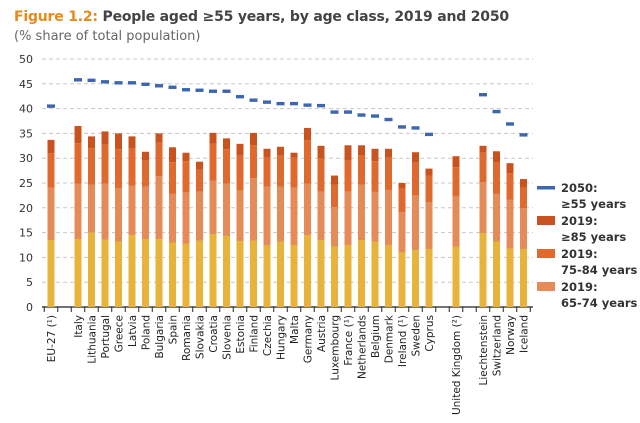 The height and width of the screenshot is (423, 640). What do you see at coordinates (511, 335) in the screenshot?
I see `x-tick-label: Norway` at bounding box center [511, 335].